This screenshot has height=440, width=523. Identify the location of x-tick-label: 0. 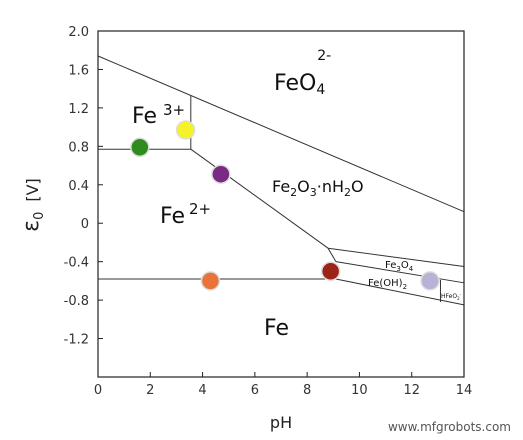
(98, 390).